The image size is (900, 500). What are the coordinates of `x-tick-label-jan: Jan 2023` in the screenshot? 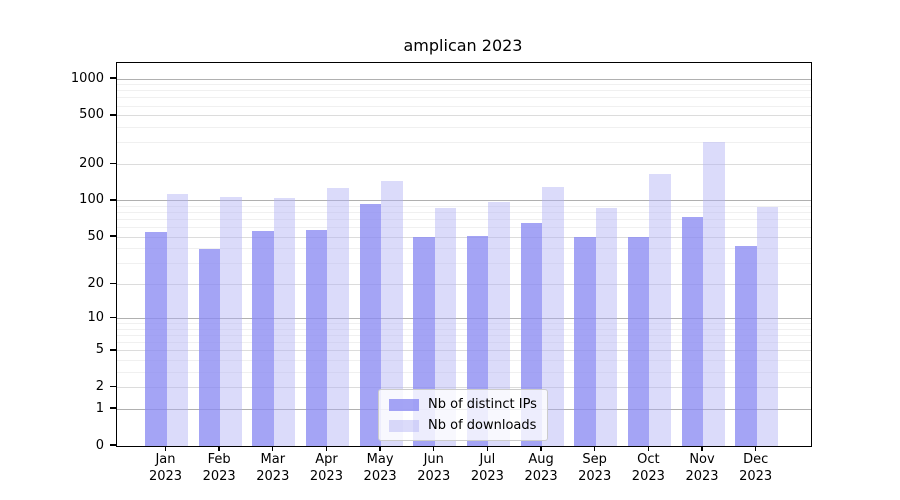 It's located at (165, 468).